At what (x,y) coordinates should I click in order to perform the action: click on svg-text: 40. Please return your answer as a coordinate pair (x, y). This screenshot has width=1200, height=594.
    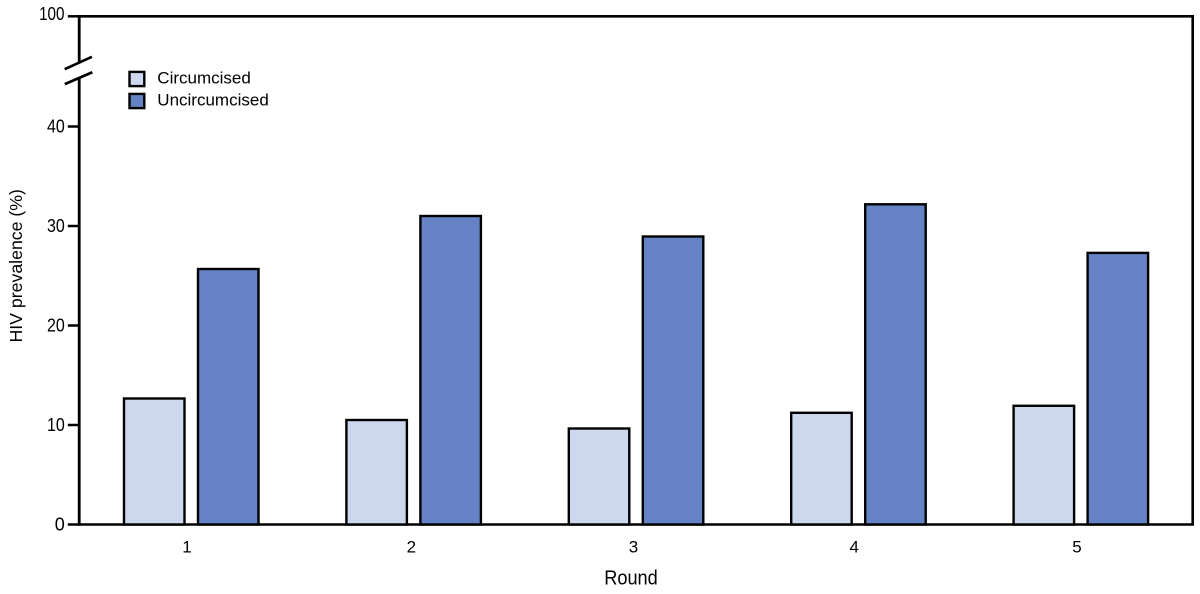
    Looking at the image, I should click on (56, 127).